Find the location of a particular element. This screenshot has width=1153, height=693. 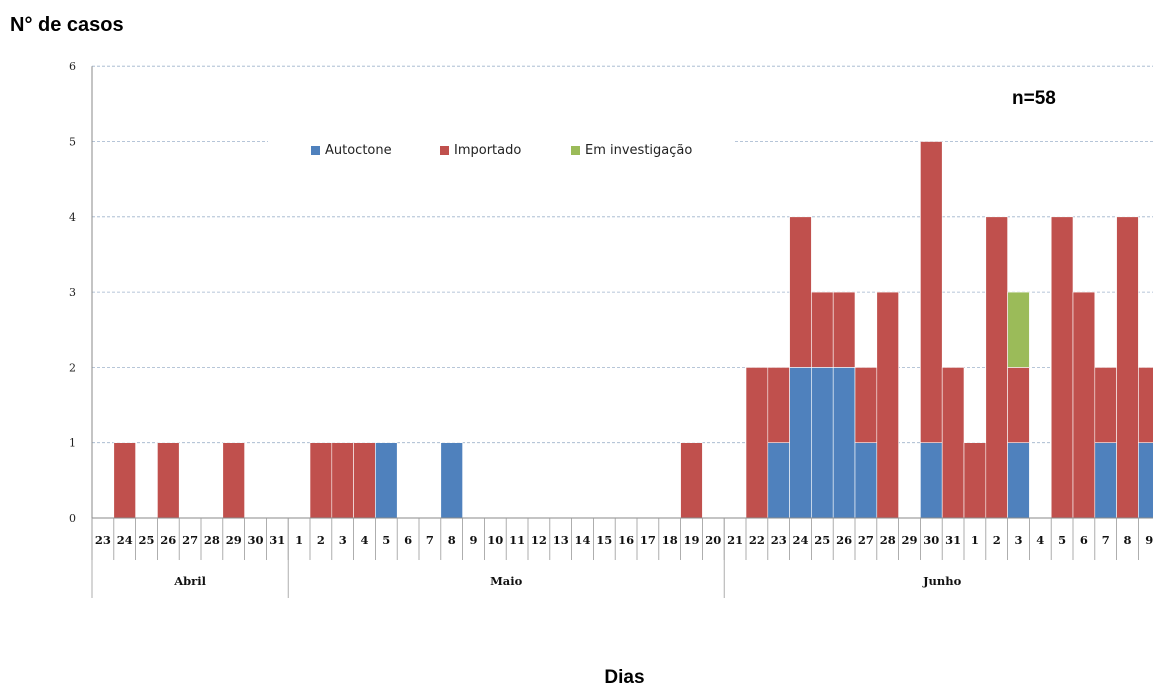

x-tick-label: 11 is located at coordinates (517, 540).